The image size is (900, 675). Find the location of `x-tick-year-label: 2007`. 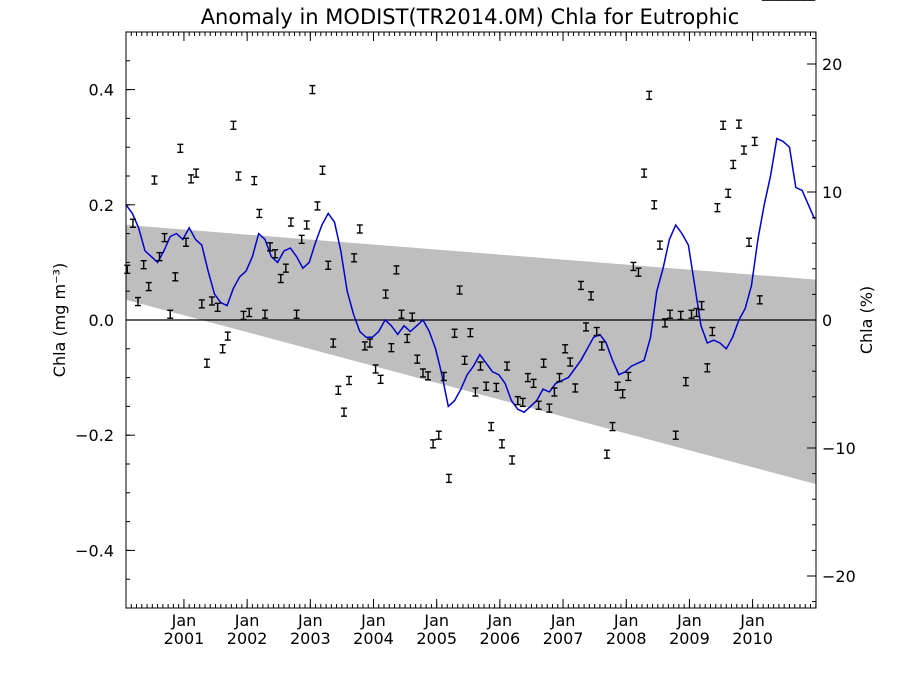

x-tick-year-label: 2007 is located at coordinates (563, 638).